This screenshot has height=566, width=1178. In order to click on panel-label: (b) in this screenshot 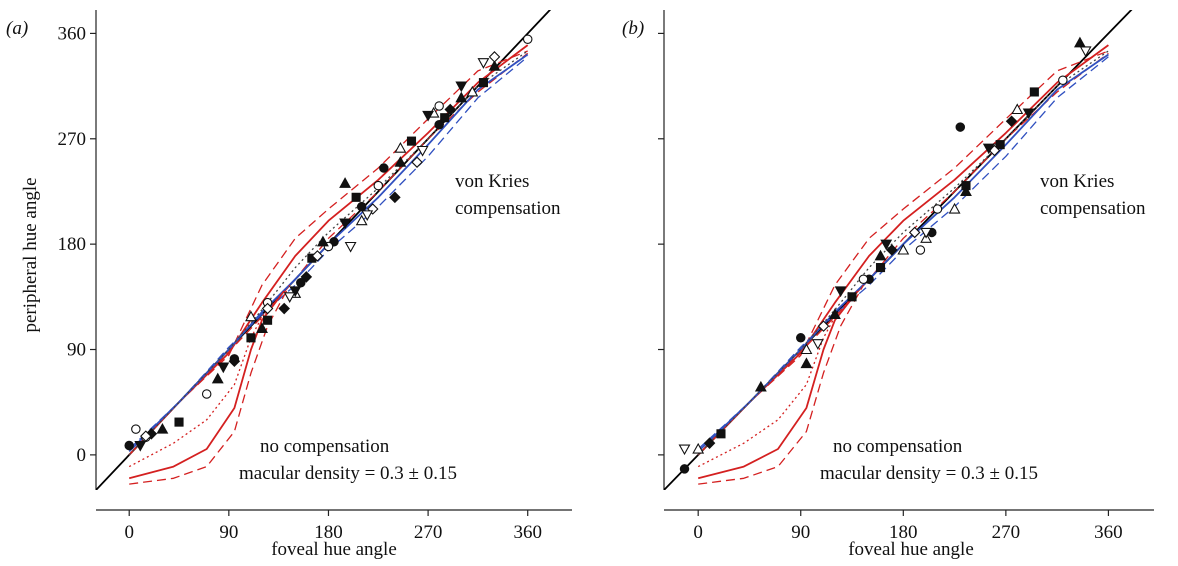, I will do `click(633, 28)`.